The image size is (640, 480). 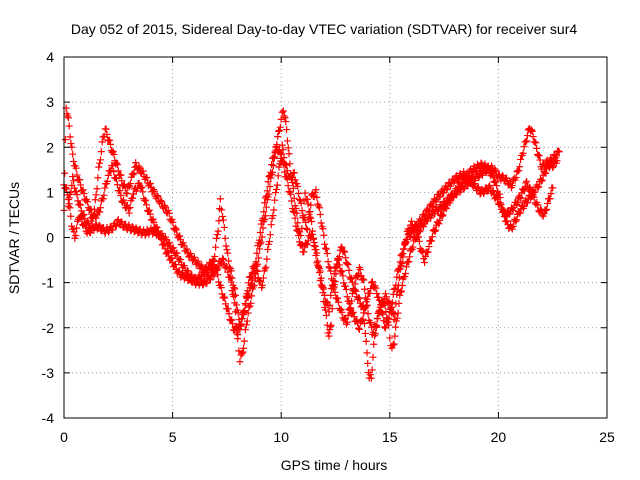 I want to click on y-tick-label: -4, so click(x=48, y=418).